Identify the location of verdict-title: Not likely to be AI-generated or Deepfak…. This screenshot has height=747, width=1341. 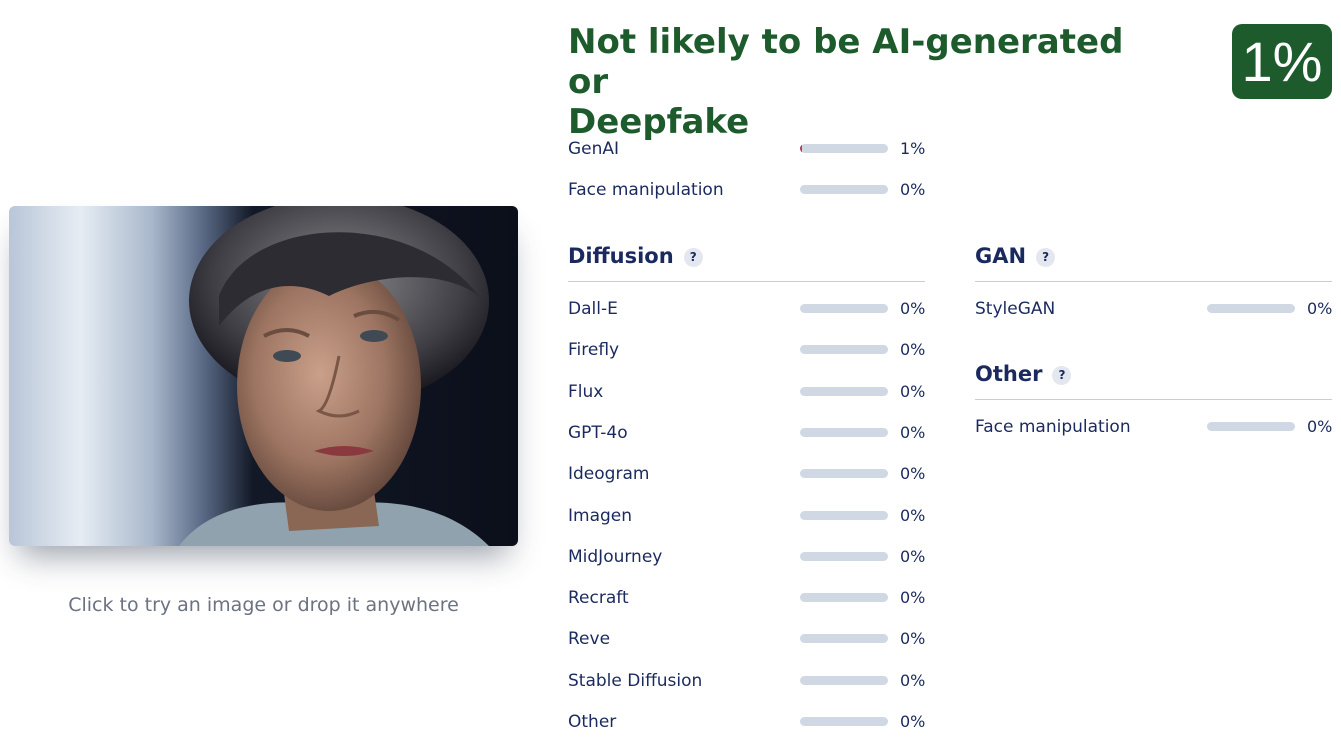
(868, 82).